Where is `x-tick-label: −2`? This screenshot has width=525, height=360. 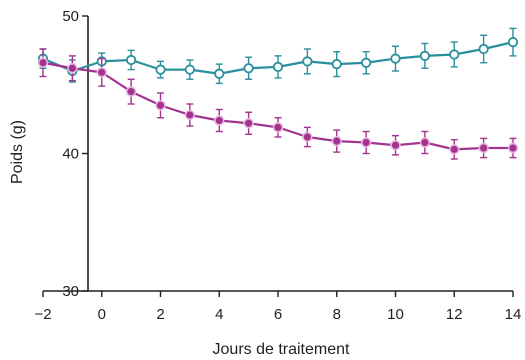
x-tick-label: −2 is located at coordinates (42, 314).